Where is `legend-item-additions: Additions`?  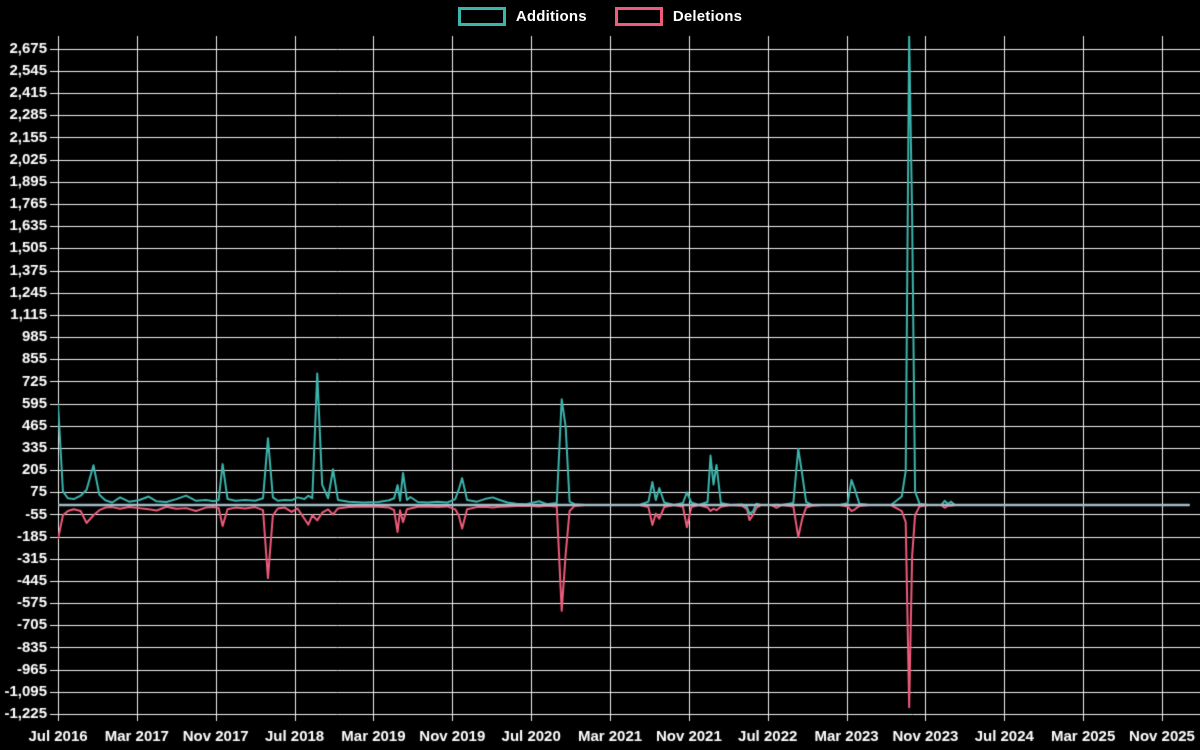
legend-item-additions: Additions is located at coordinates (522, 16).